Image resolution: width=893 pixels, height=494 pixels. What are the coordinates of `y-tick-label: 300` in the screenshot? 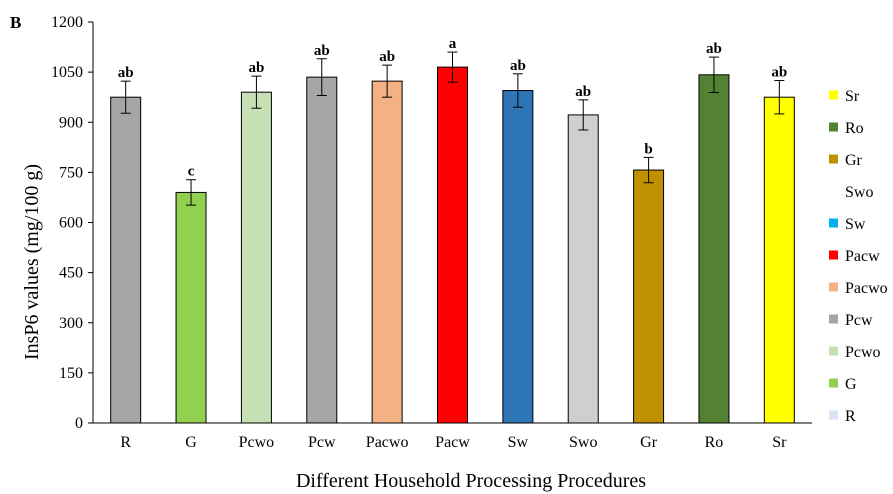 It's located at (71, 323).